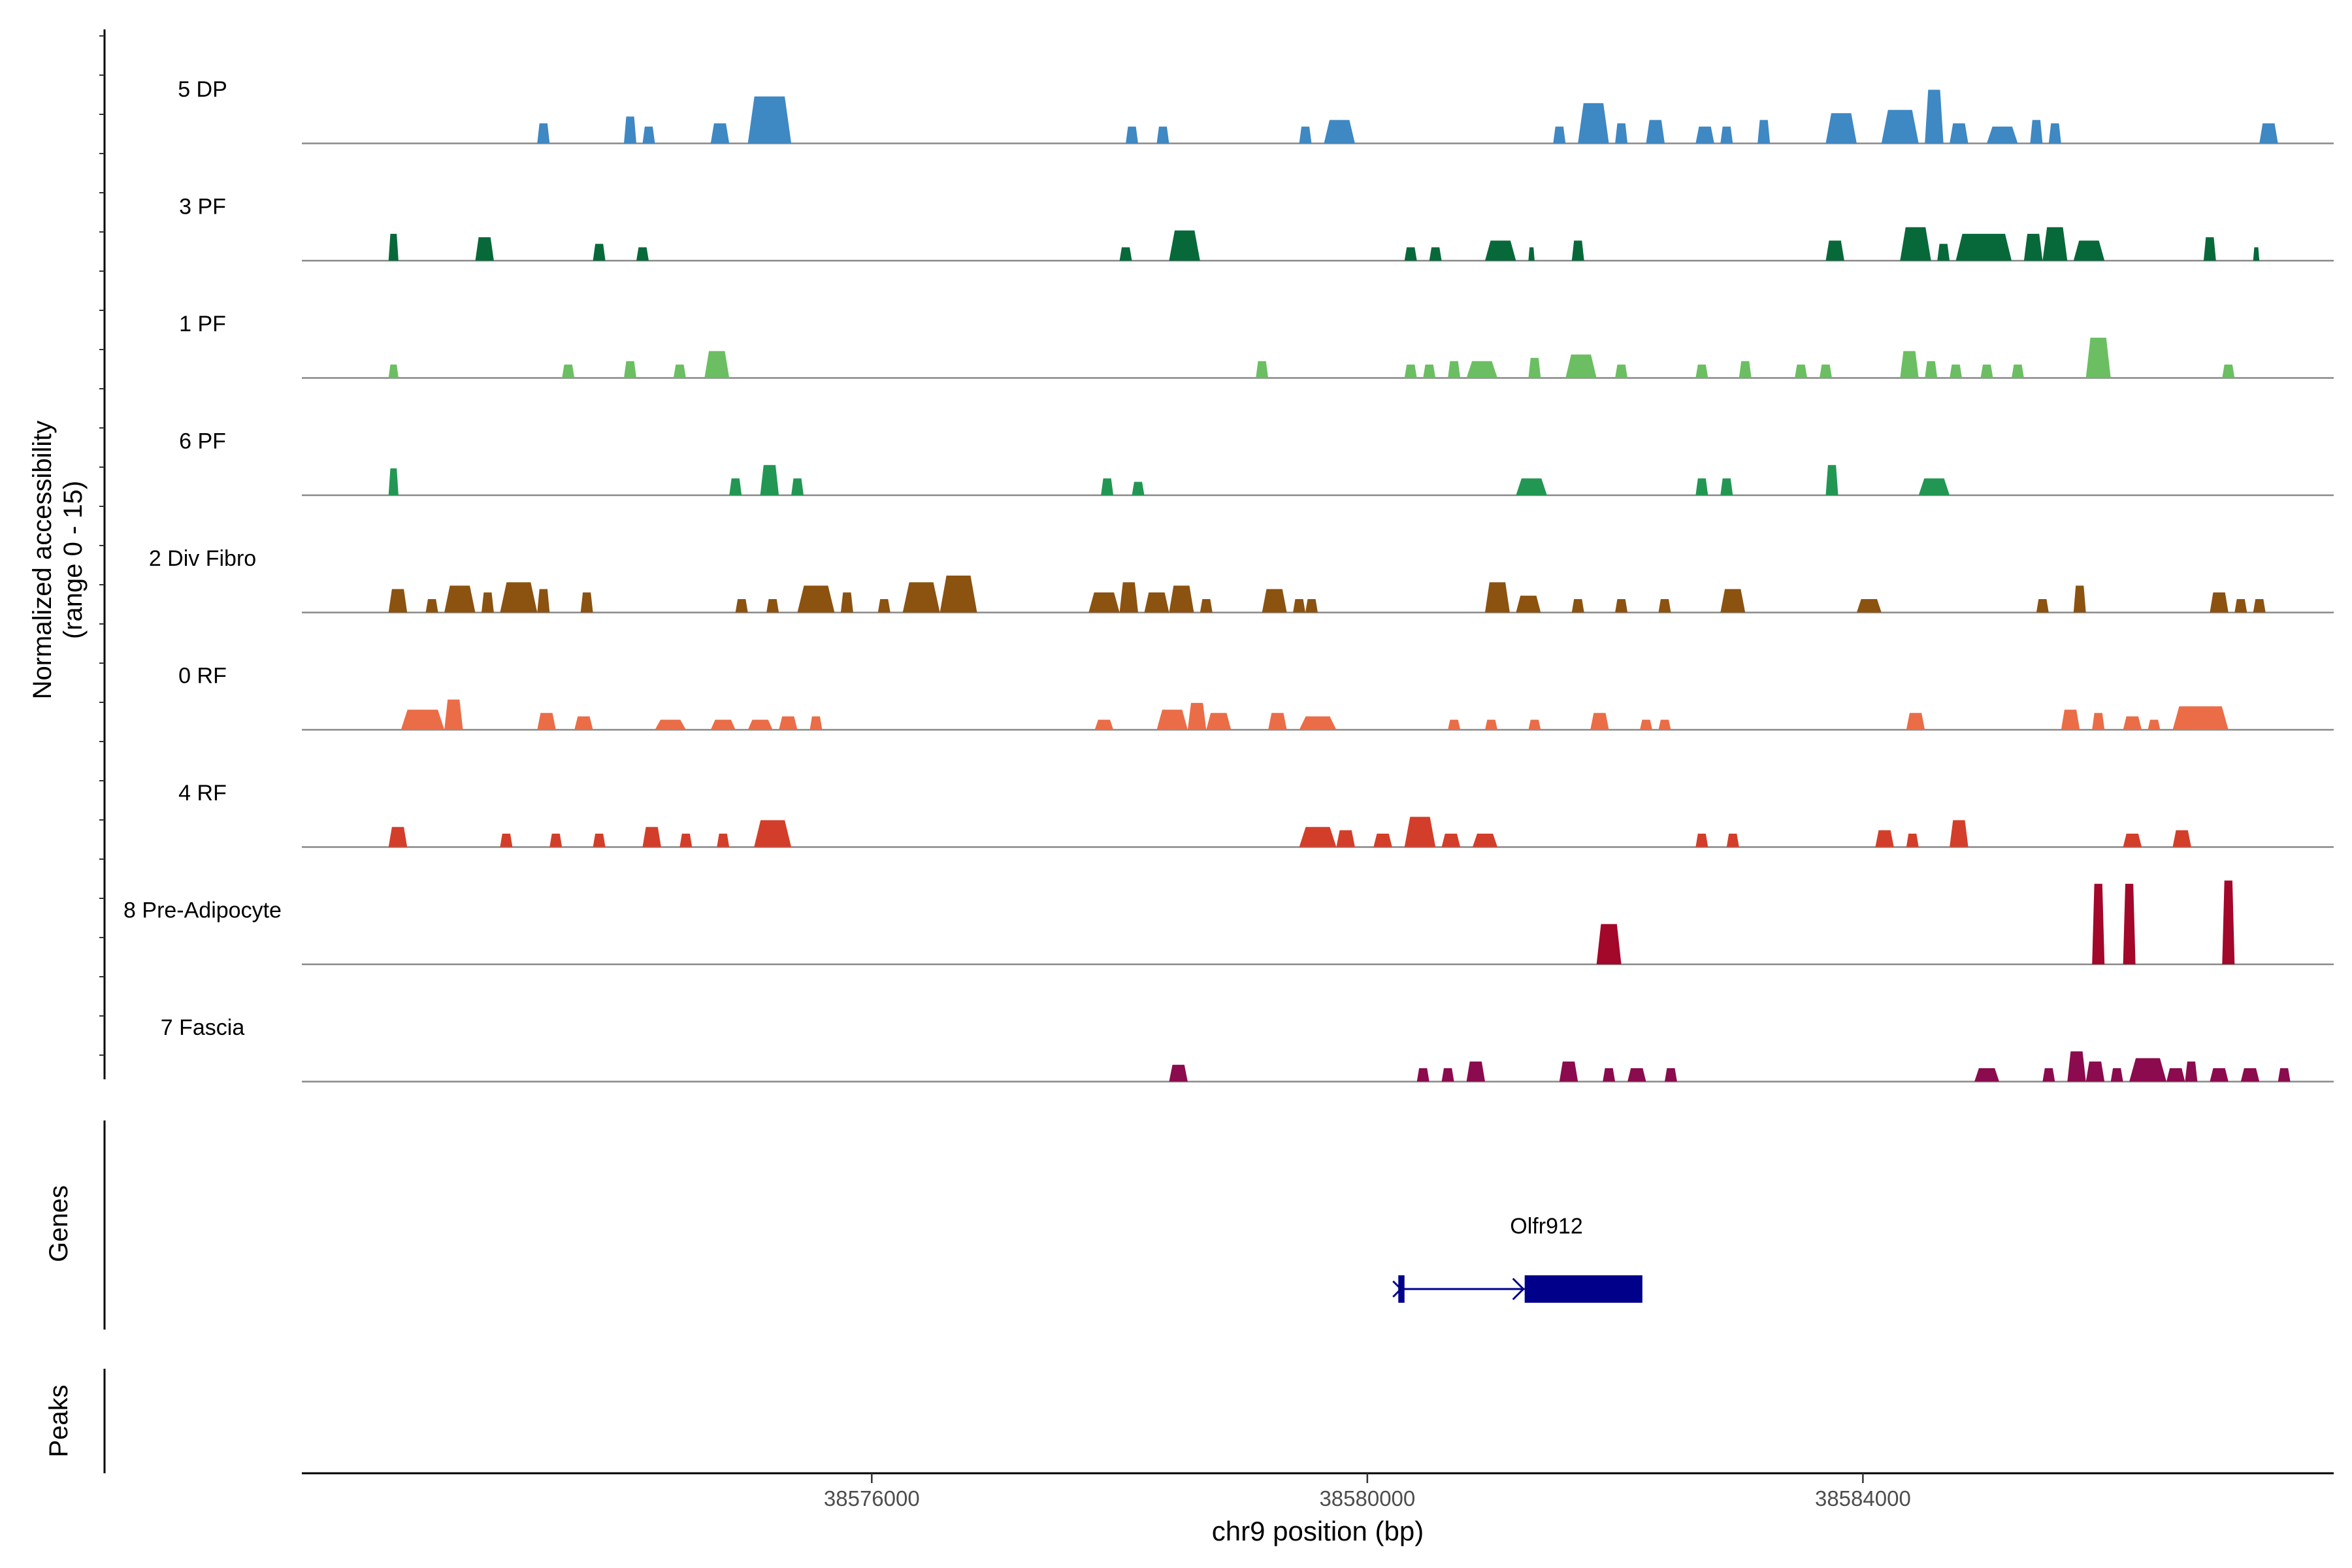  Describe the element at coordinates (1367, 1498) in the screenshot. I see `x-tick-label: 38580000` at that location.